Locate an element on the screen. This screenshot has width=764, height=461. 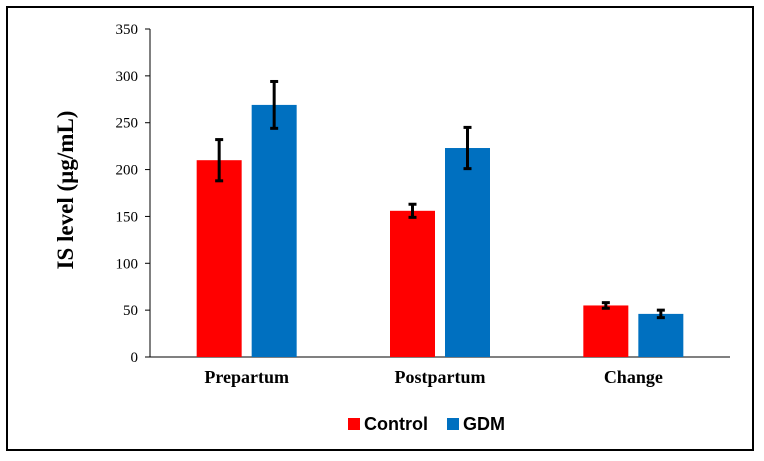
bar-gdm-postpartum is located at coordinates (467, 252).